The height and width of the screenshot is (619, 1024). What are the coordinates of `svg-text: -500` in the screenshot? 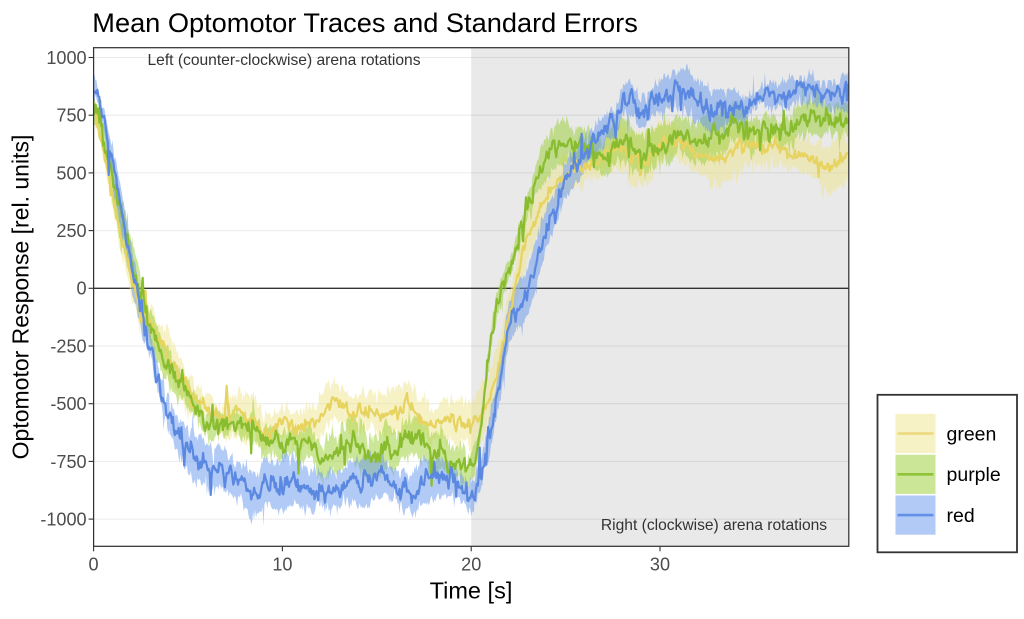 It's located at (68, 404).